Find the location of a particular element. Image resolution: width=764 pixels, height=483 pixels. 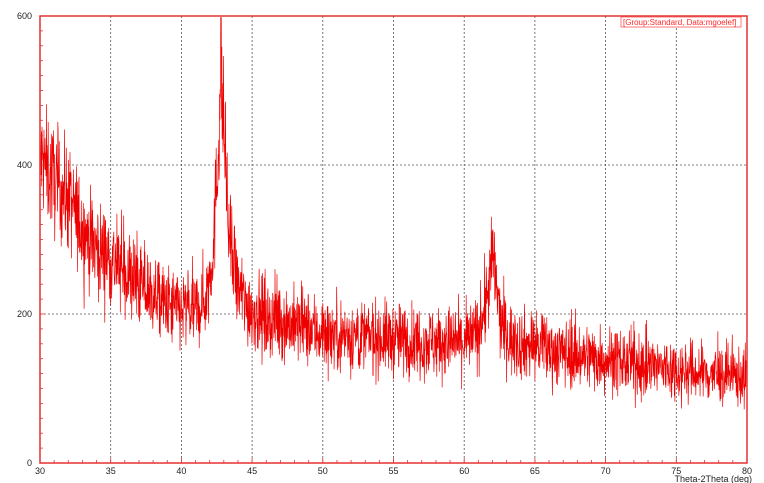

y-tick-label: 400 is located at coordinates (24, 165).